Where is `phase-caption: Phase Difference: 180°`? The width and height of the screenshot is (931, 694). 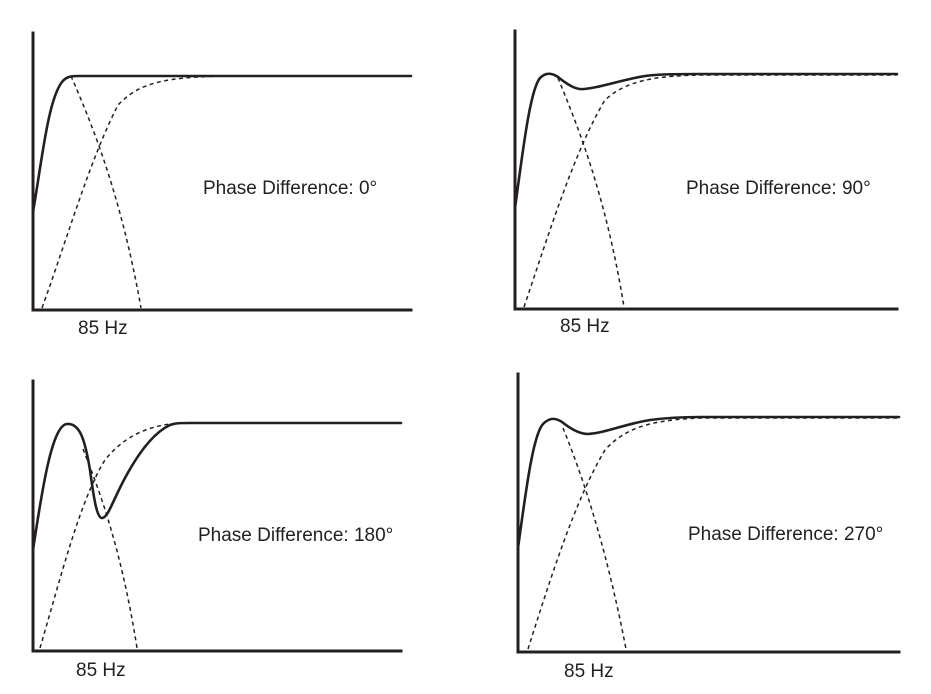
phase-caption: Phase Difference: 180° is located at coordinates (295, 535).